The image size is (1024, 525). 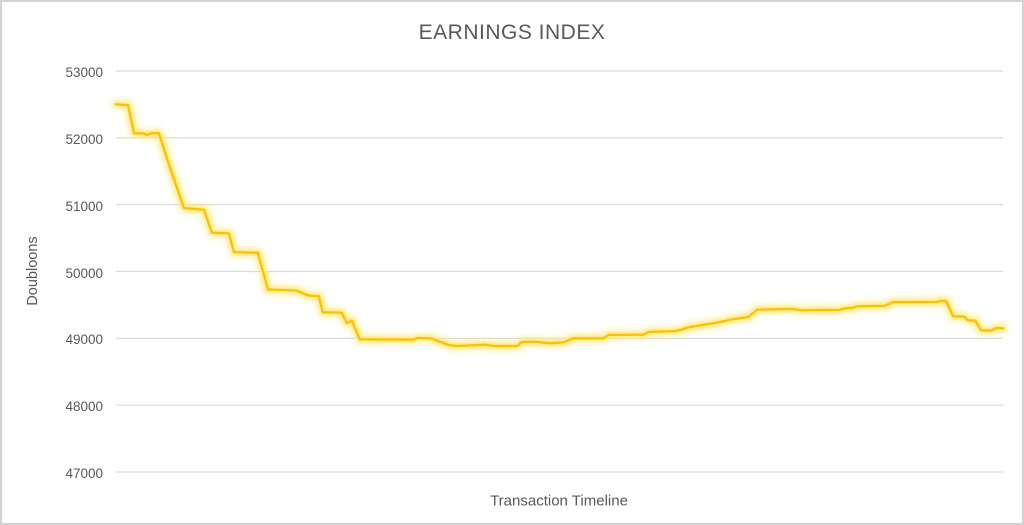 I want to click on y-axis-tick-label: 52000, so click(x=84, y=140).